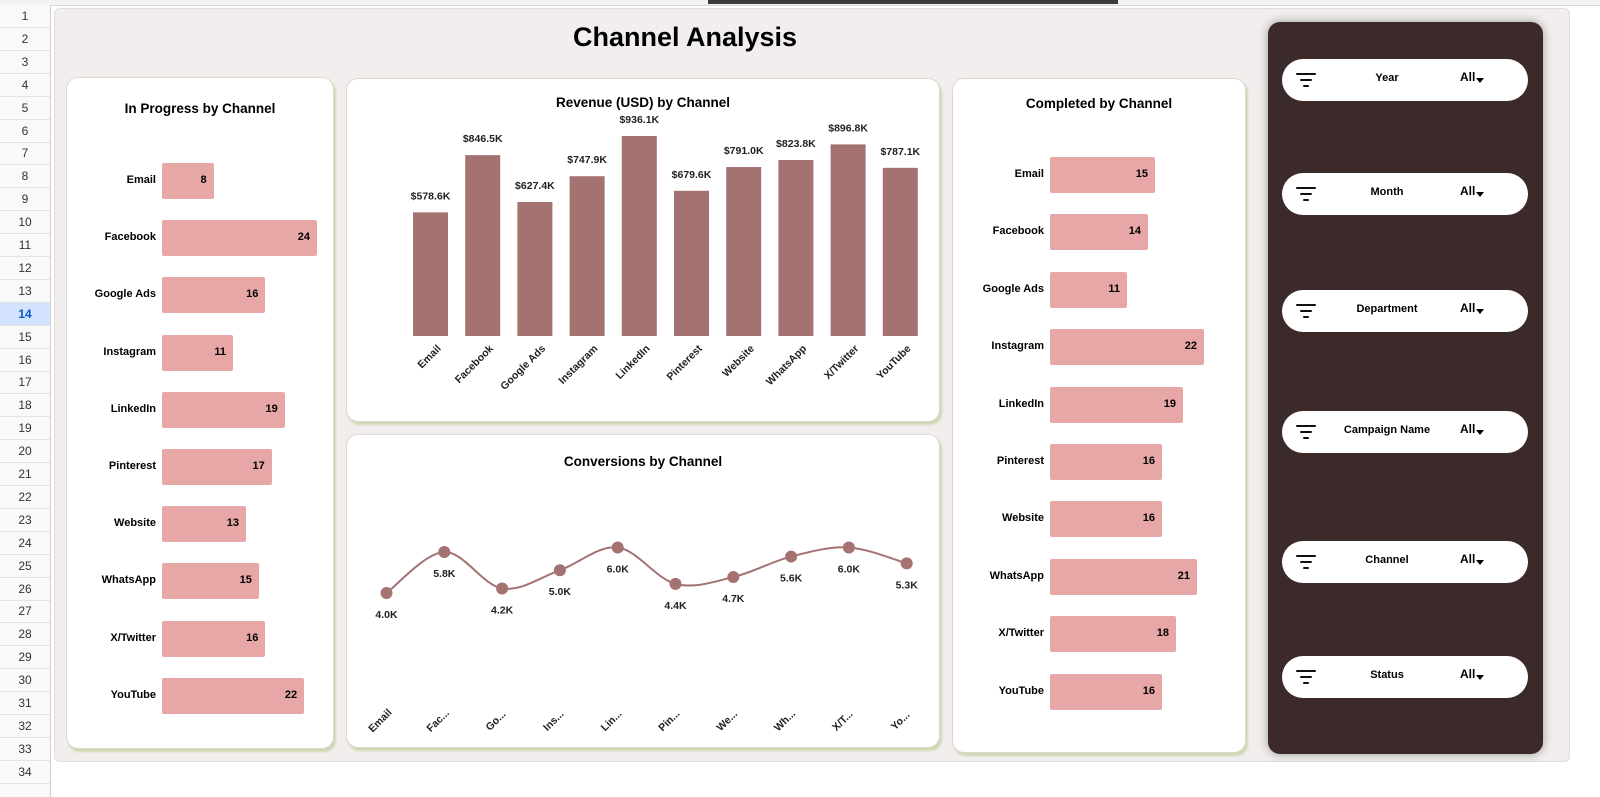 This screenshot has width=1600, height=797. What do you see at coordinates (1387, 192) in the screenshot?
I see `filter-month-label: Month` at bounding box center [1387, 192].